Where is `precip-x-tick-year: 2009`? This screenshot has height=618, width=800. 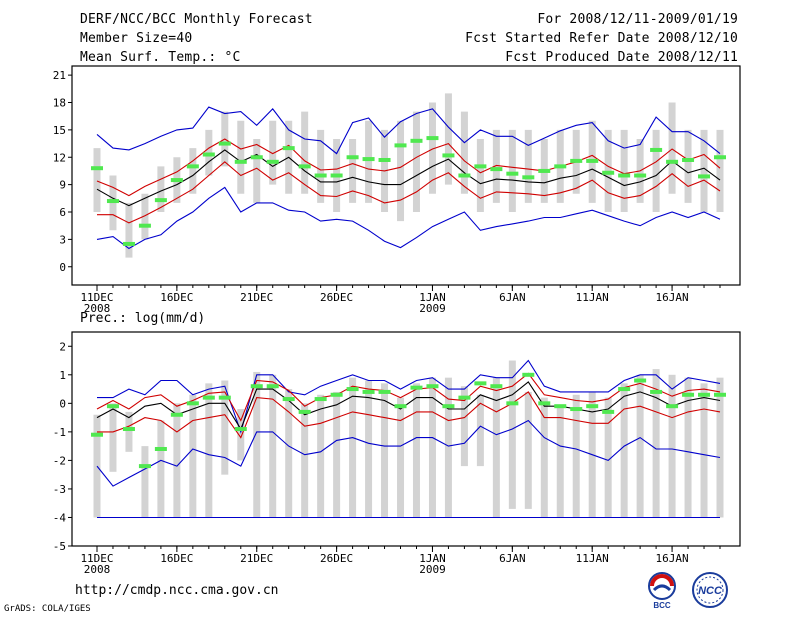
precip-x-tick-year: 2009 is located at coordinates (432, 569).